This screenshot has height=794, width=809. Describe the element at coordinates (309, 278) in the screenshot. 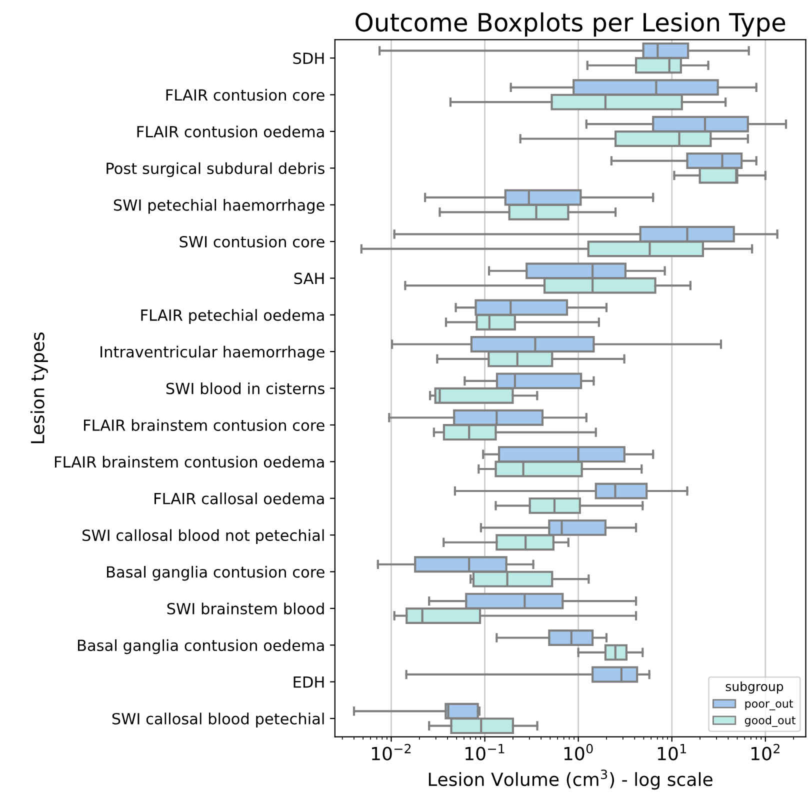

I see `y-tick-label: SAH` at that location.